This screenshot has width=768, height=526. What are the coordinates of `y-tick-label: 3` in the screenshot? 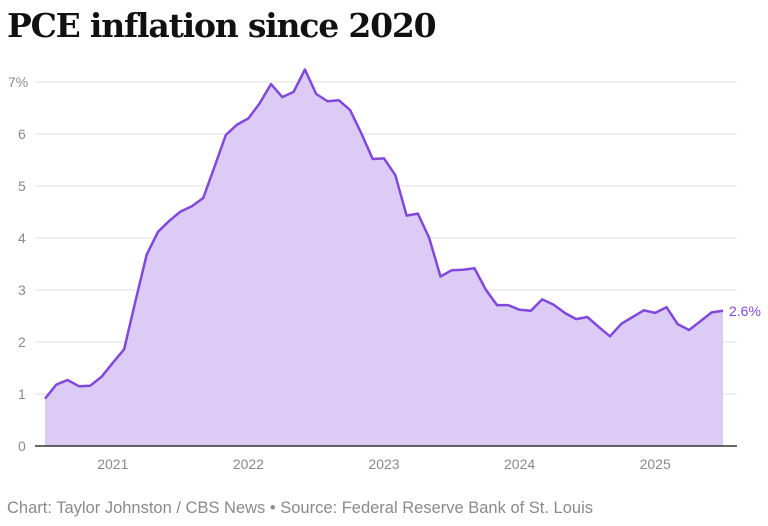 It's located at (22, 290).